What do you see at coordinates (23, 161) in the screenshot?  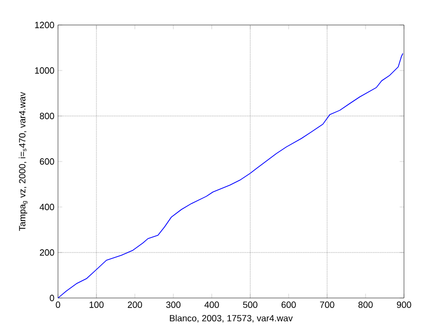 I see `y-axis-title: Tampa$_{g}$ vz, 2000, i=$_{s}$470, var4.wav` at bounding box center [23, 161].